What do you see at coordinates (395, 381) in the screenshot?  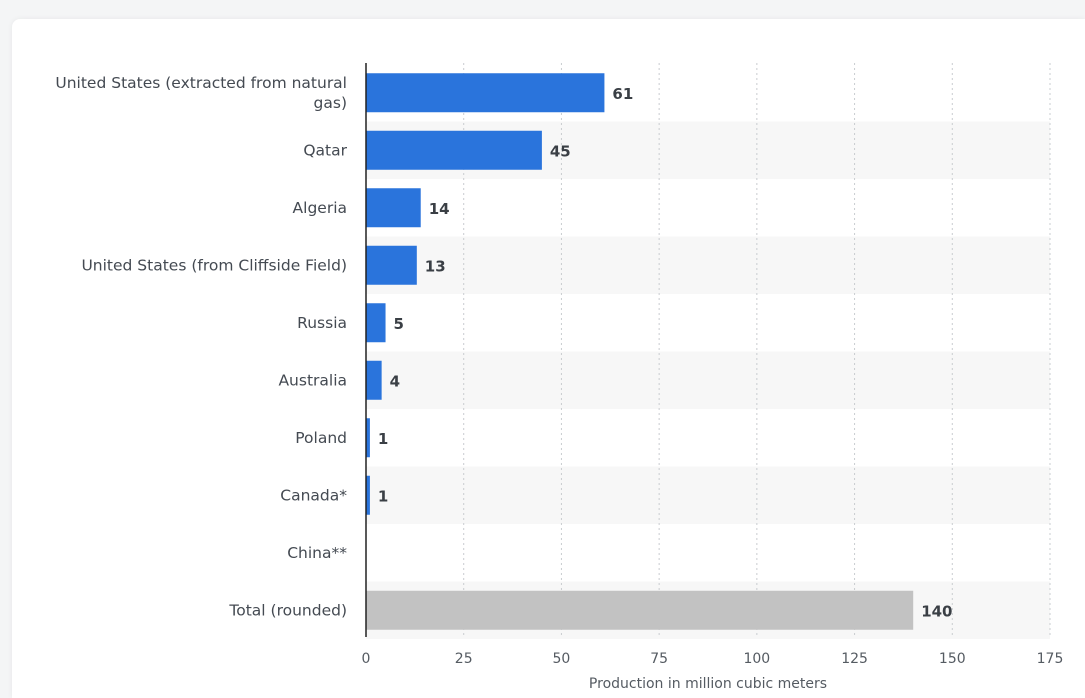 I see `value-label: 4` at bounding box center [395, 381].